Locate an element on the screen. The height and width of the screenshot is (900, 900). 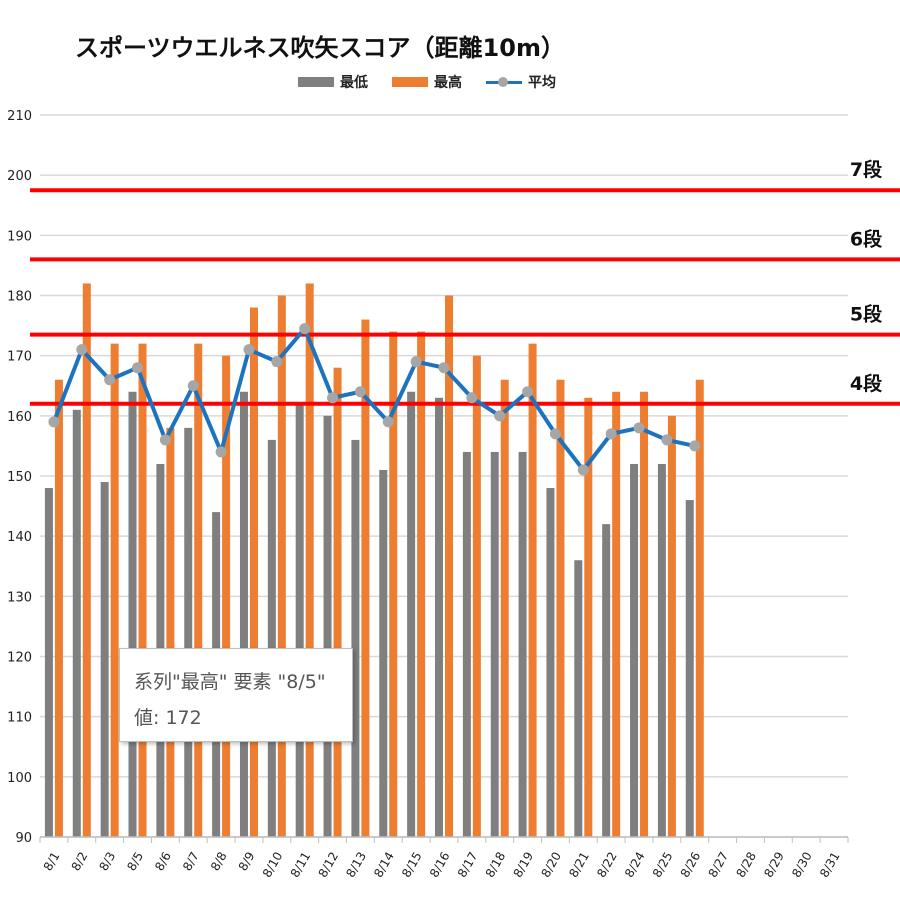
y-tick-label: 190 is located at coordinates (19, 236).